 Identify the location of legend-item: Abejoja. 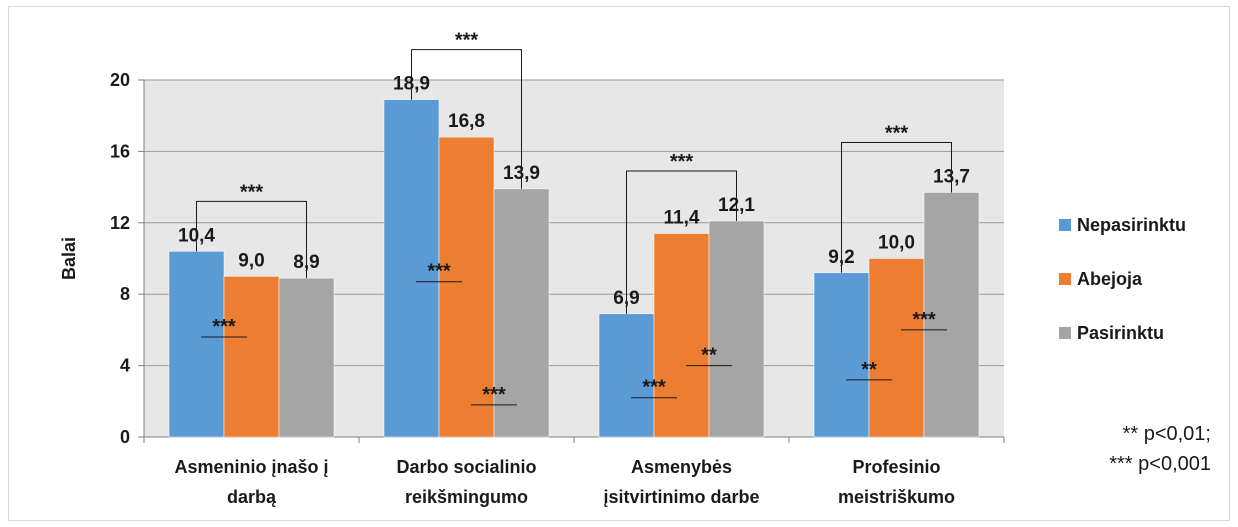
(1122, 279).